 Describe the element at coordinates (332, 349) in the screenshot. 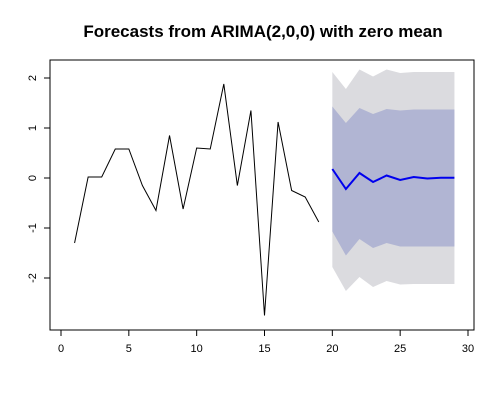

I see `x-tick-label: 20` at that location.